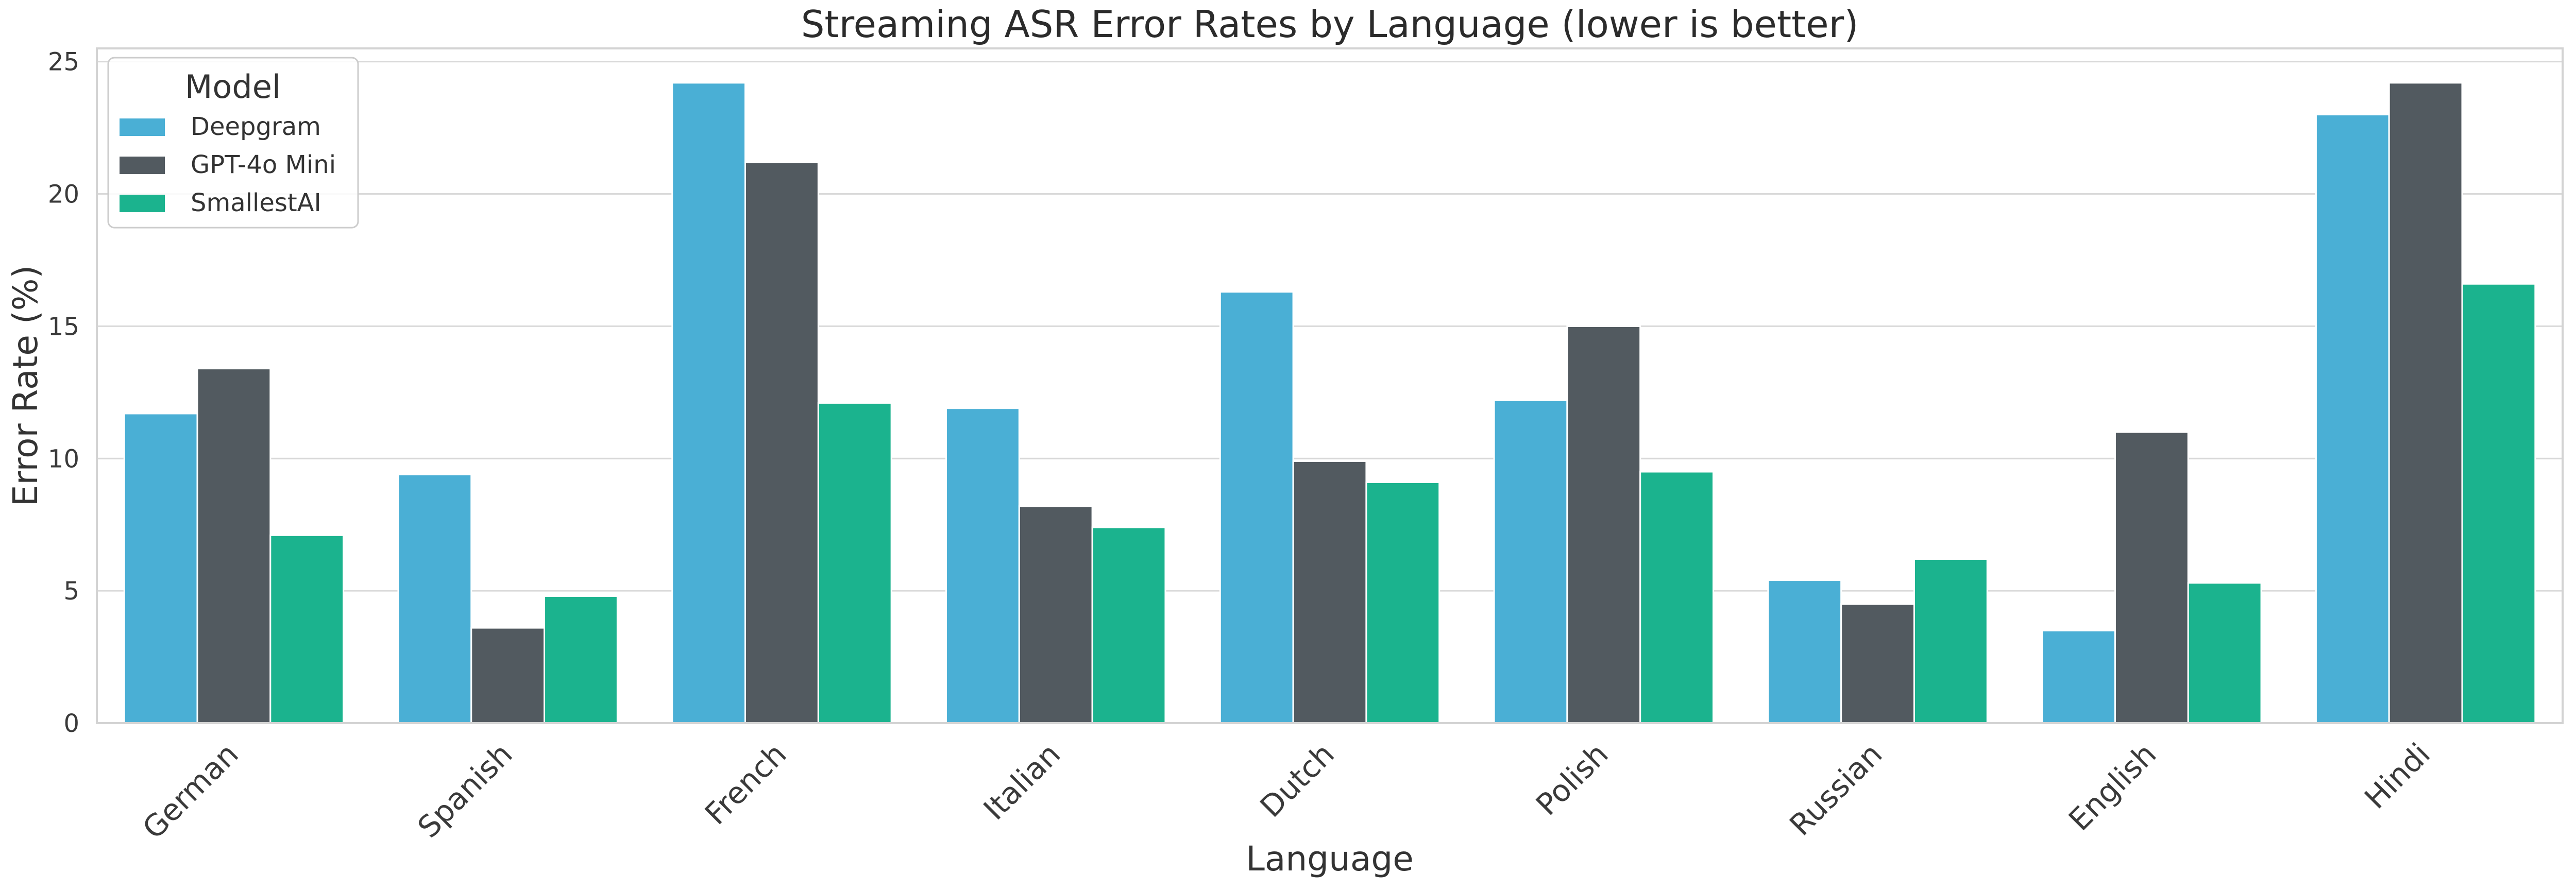 The width and height of the screenshot is (2576, 890). Describe the element at coordinates (1950, 641) in the screenshot. I see `bar-smallestai-russian` at that location.